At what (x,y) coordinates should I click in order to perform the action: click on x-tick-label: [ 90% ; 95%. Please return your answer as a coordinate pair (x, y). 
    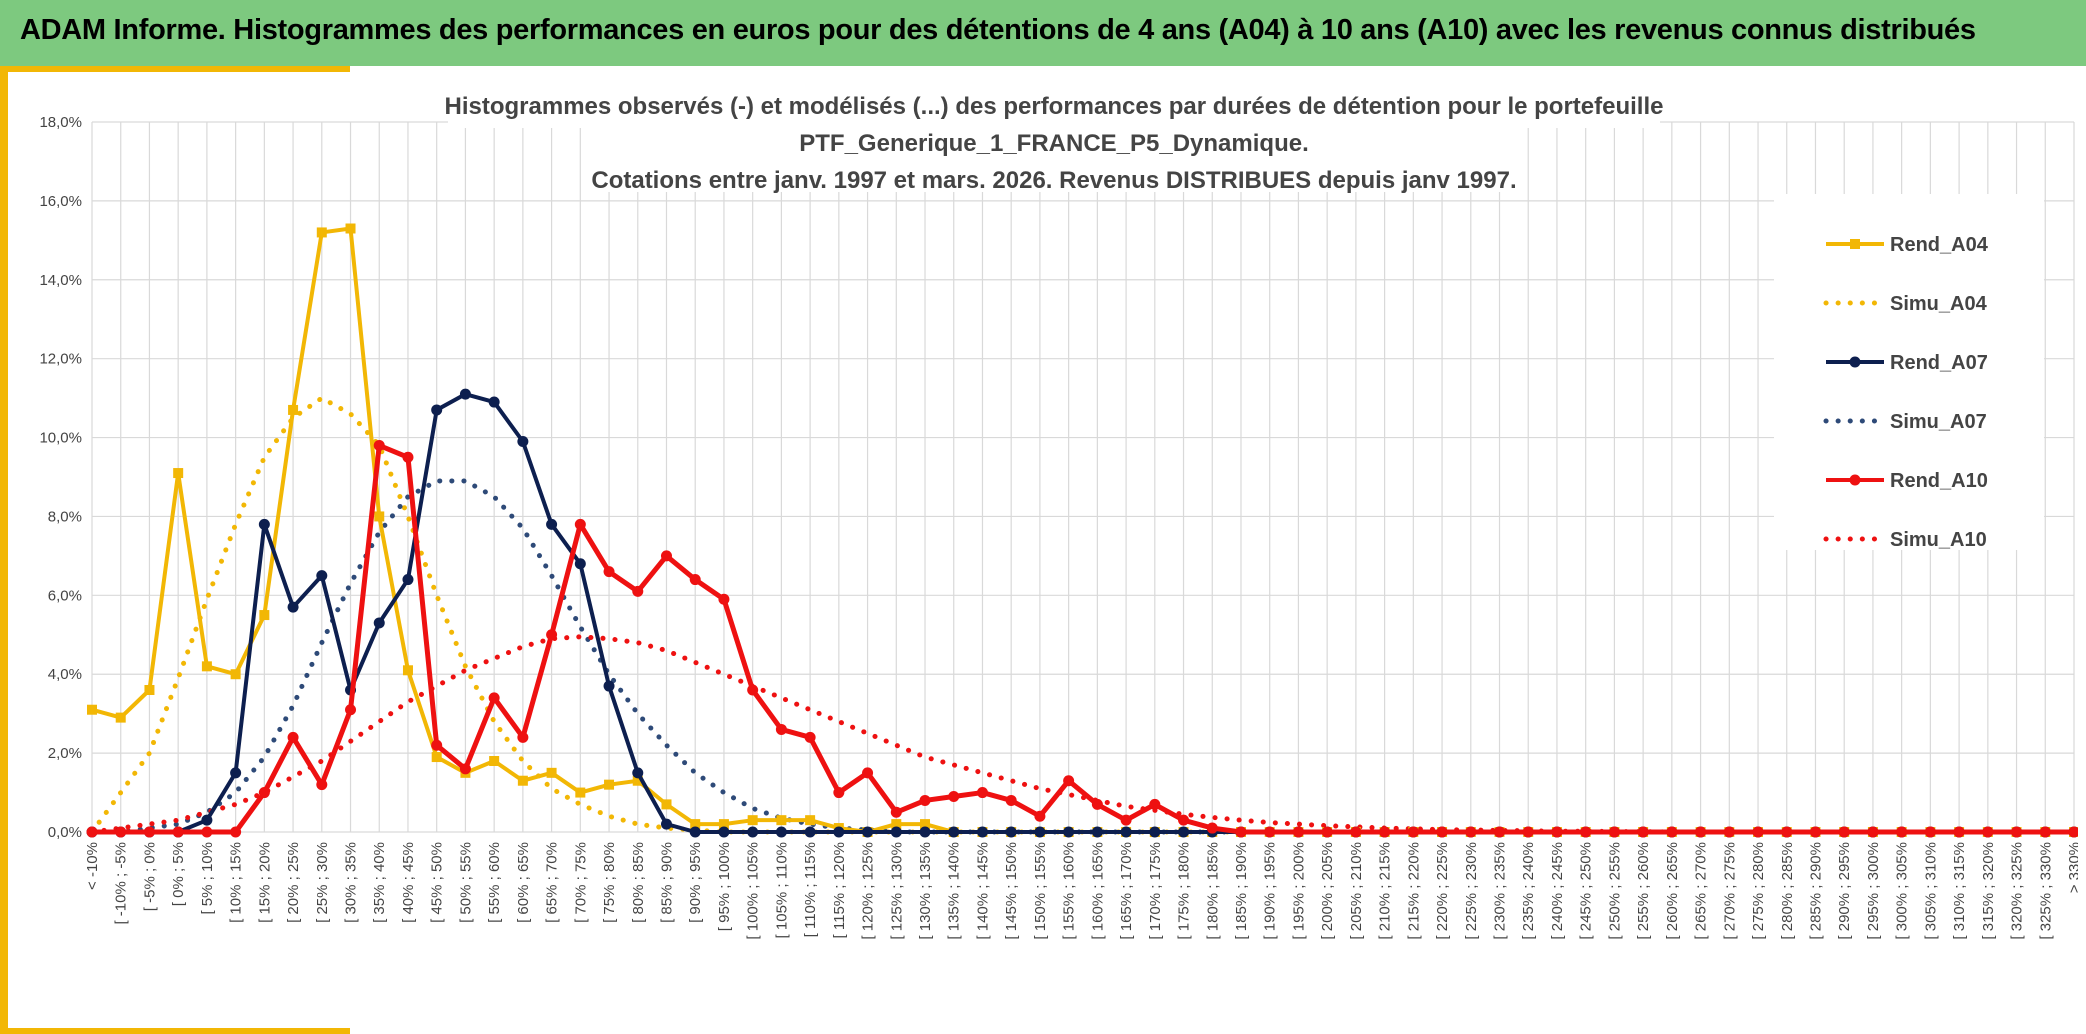
    Looking at the image, I should click on (695, 882).